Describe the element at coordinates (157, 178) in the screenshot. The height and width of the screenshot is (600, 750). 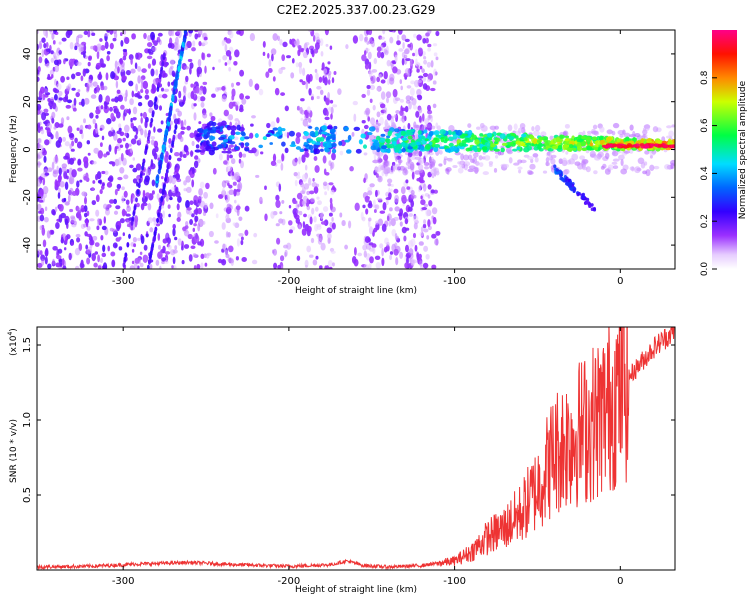
I see `tilted-streak-speckle` at that location.